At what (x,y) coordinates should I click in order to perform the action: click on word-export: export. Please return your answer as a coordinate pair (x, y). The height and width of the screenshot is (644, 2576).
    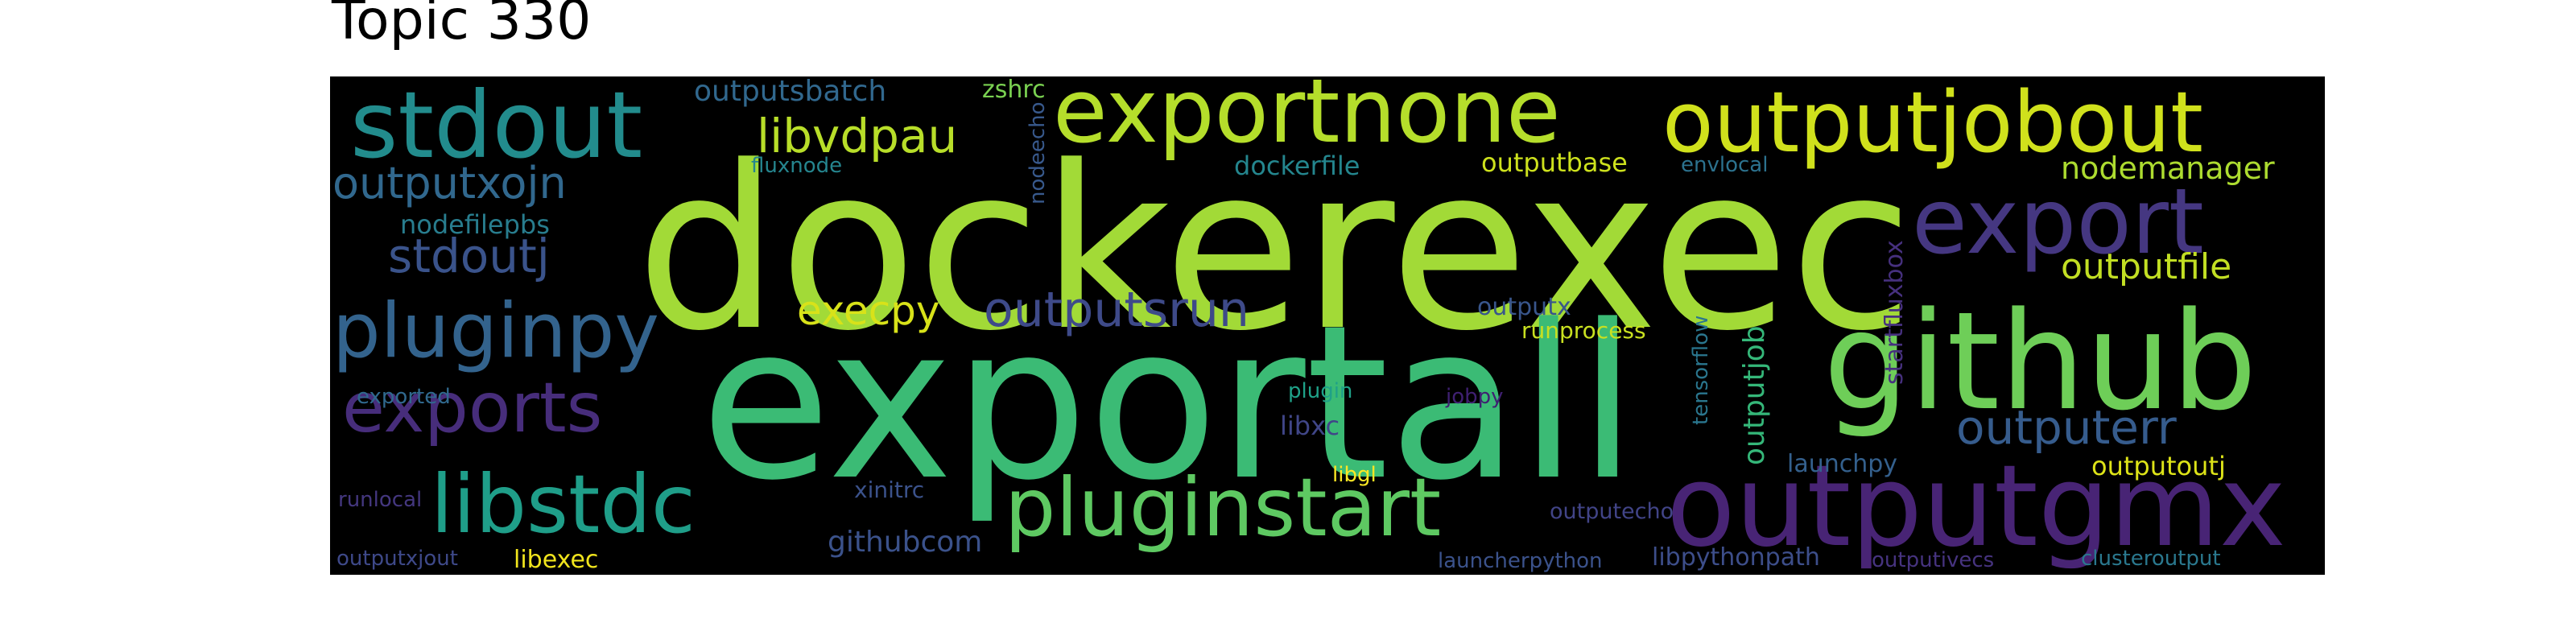
    Looking at the image, I should click on (2058, 222).